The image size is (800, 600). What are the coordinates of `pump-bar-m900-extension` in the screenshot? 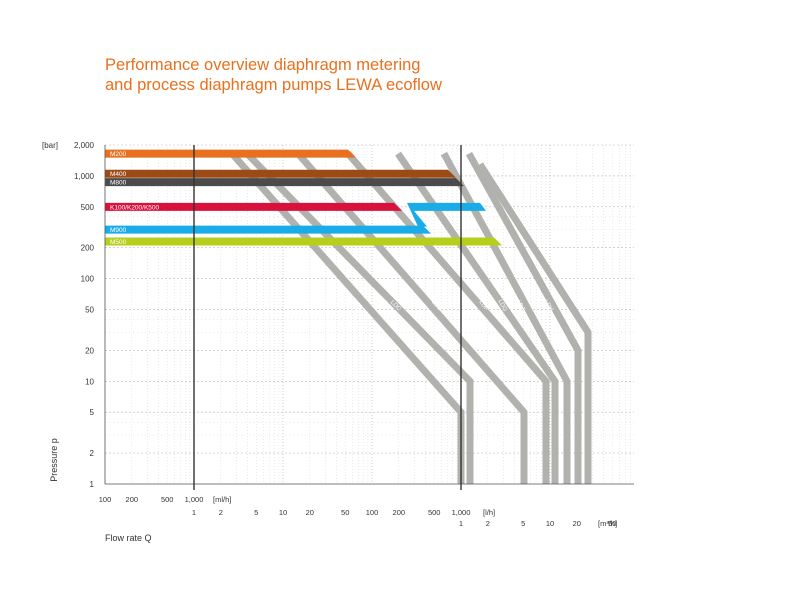 It's located at (446, 214).